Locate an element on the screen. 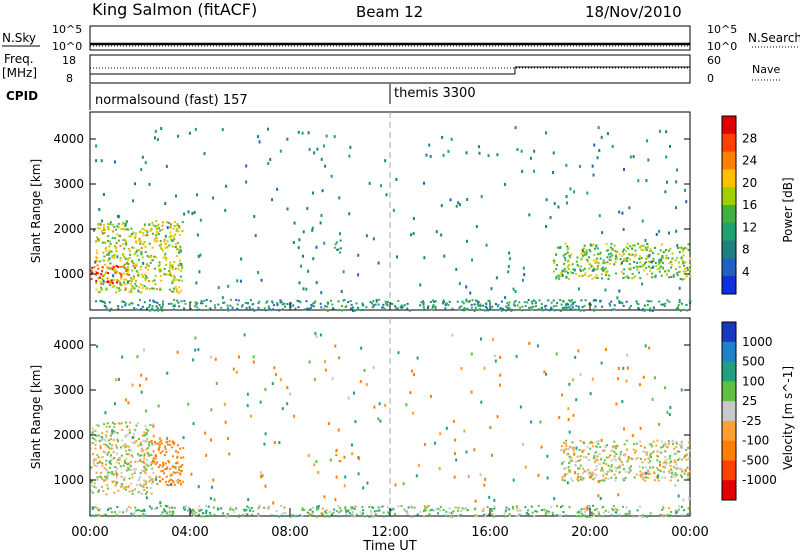 Image resolution: width=800 pixels, height=554 pixels. y-tick-label: 4000 is located at coordinates (68, 345).